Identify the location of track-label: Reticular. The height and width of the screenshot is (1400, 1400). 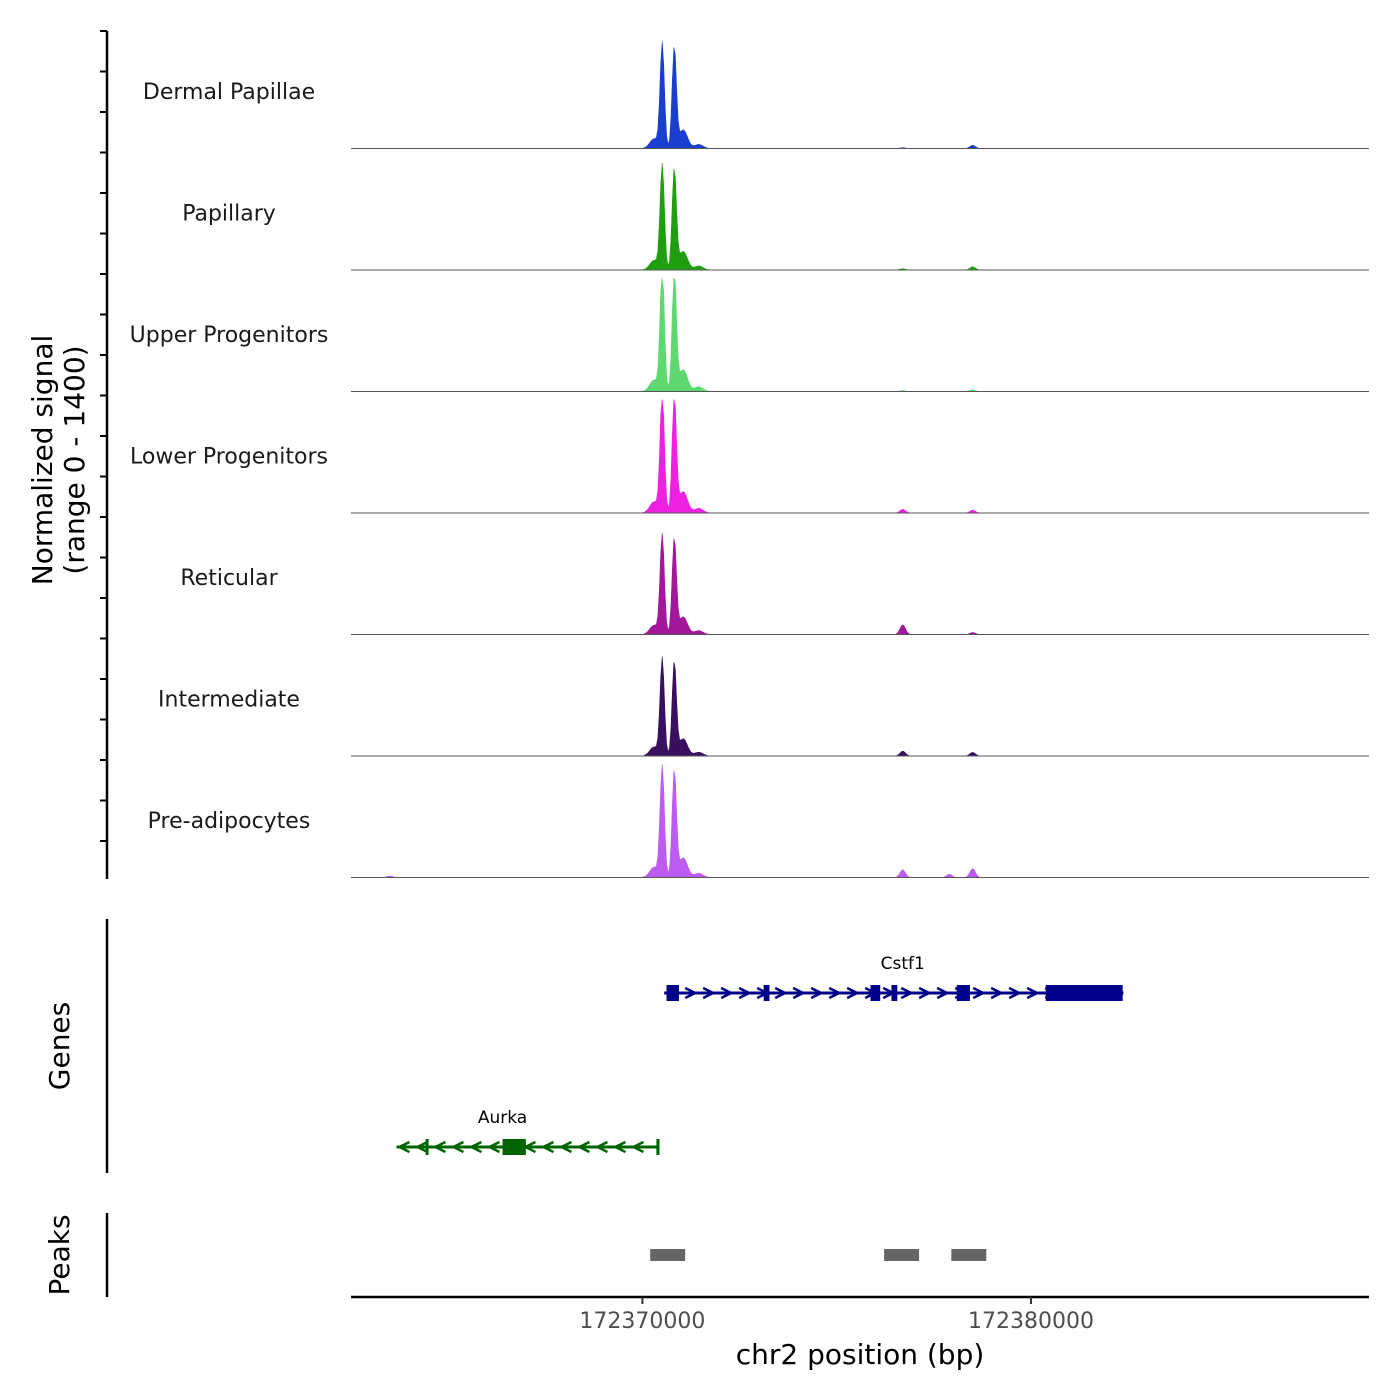
(229, 578).